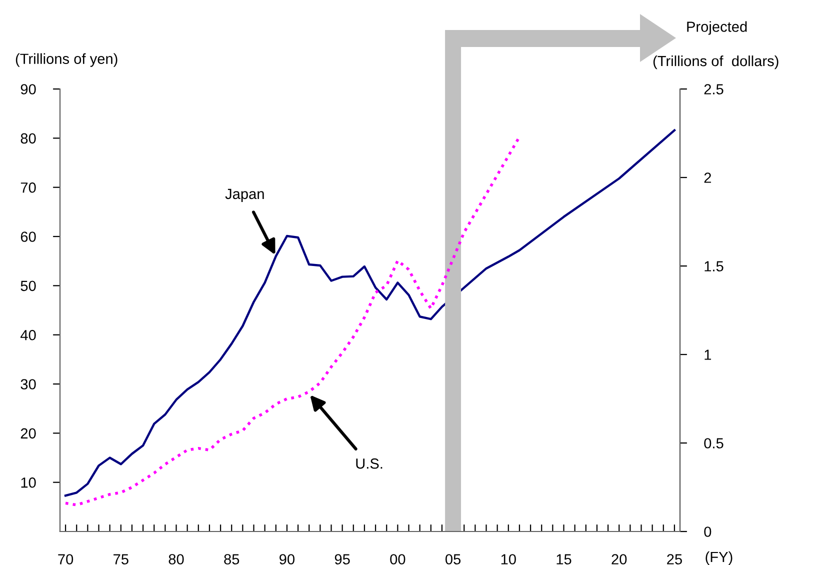 The height and width of the screenshot is (565, 814). What do you see at coordinates (708, 355) in the screenshot?
I see `y2-tick-label: 1` at bounding box center [708, 355].